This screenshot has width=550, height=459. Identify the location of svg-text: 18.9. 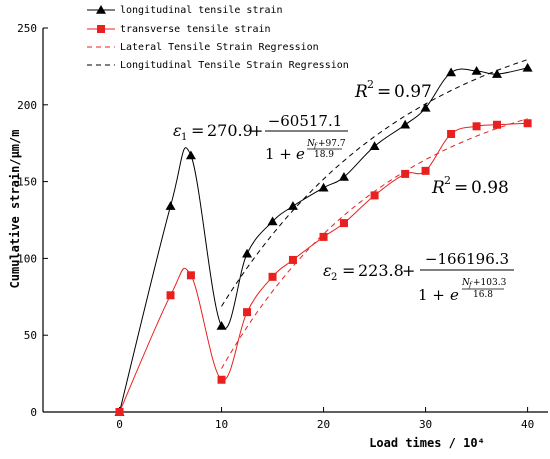
(324, 155).